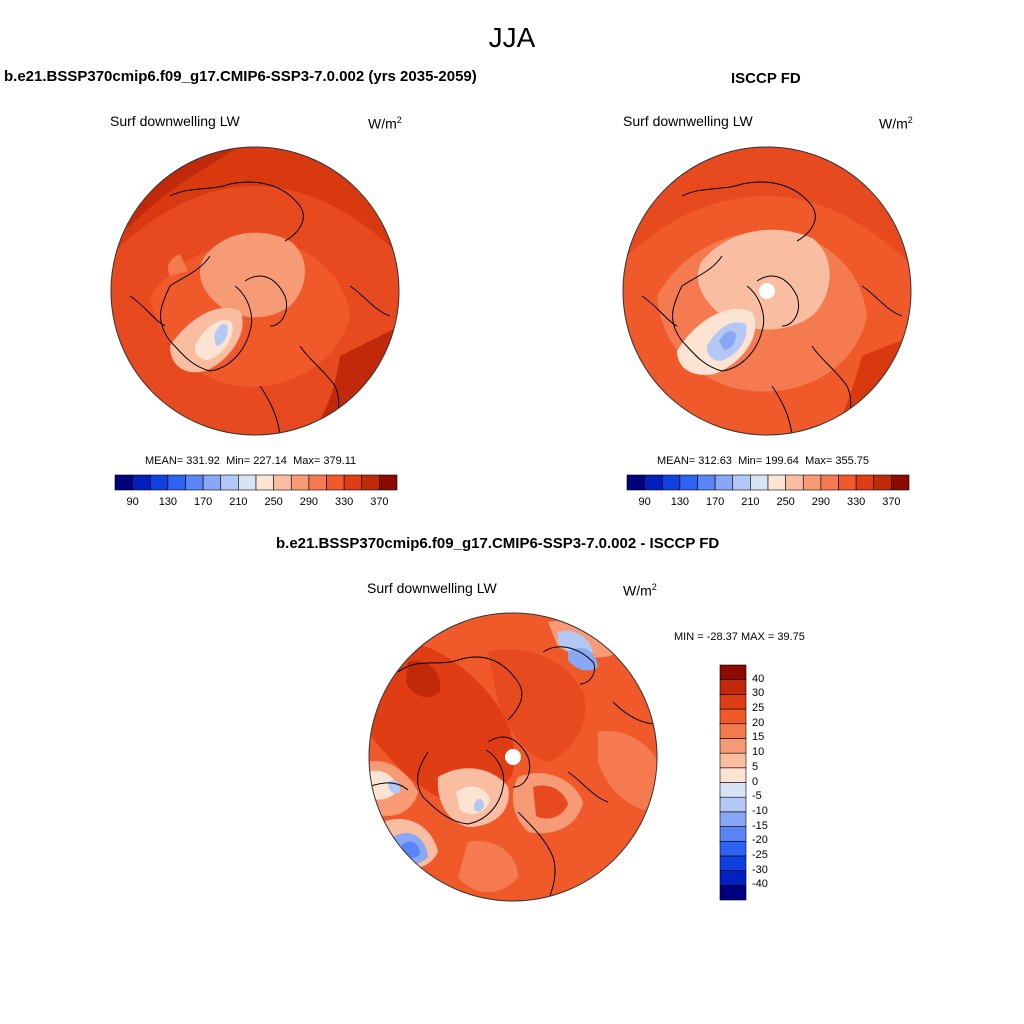 This screenshot has width=1024, height=1024. What do you see at coordinates (821, 502) in the screenshot?
I see `obs-colorbar-tick-label: 290` at bounding box center [821, 502].